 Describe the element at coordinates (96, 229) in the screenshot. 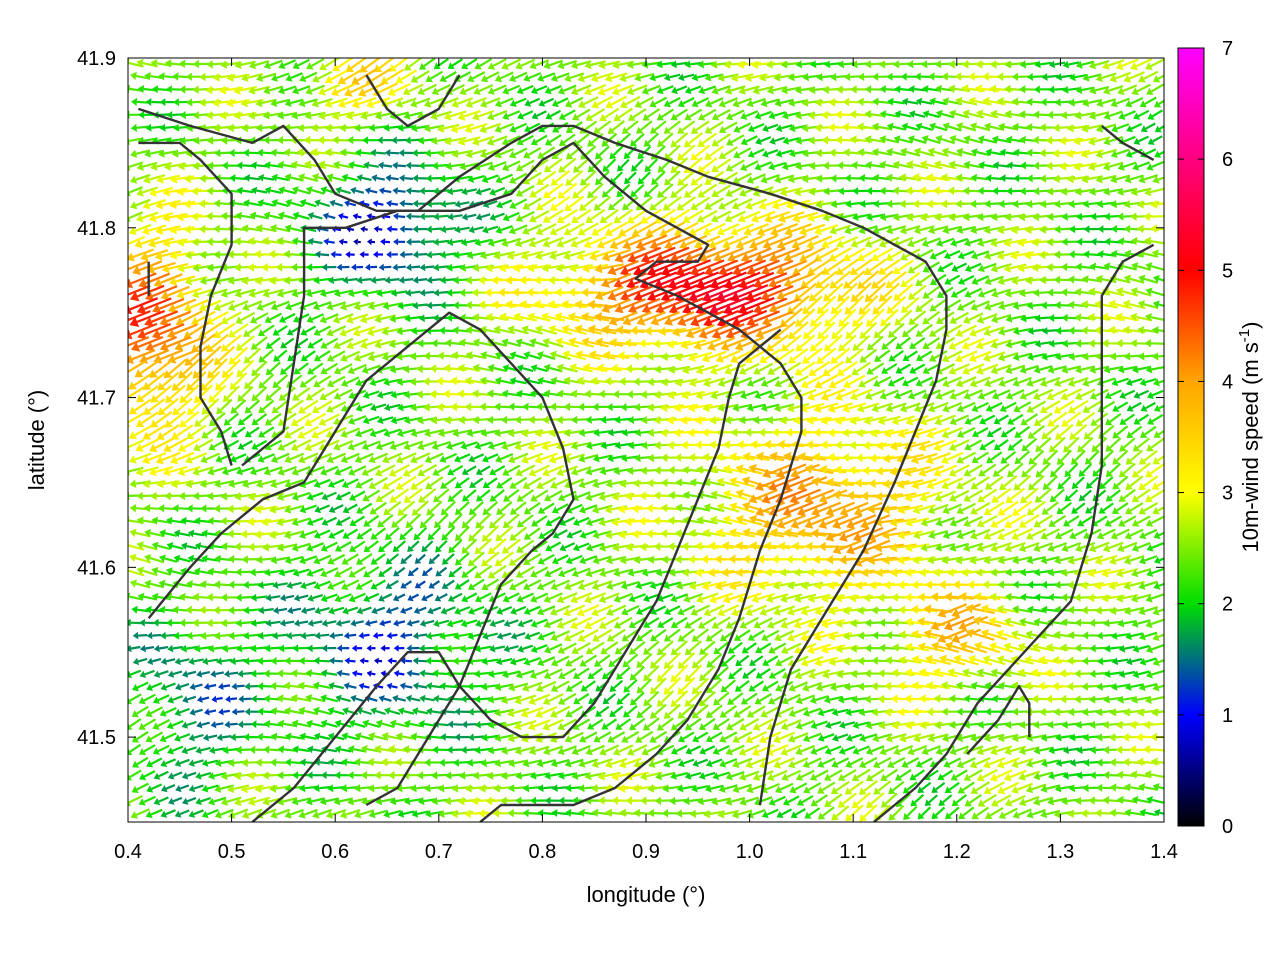

I see `y-tick-label: 41.8` at that location.